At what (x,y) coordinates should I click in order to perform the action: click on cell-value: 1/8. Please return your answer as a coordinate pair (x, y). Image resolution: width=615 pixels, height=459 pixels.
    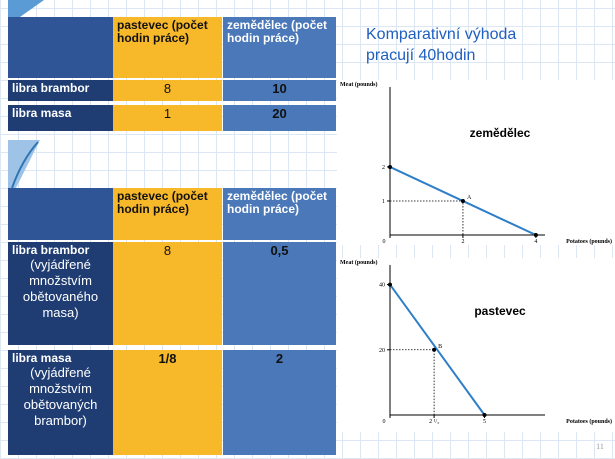
    Looking at the image, I should click on (167, 402).